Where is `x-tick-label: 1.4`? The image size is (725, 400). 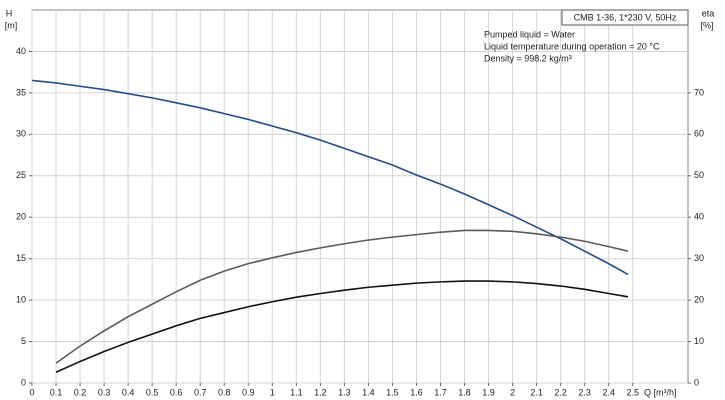
x-tick-label: 1.4 is located at coordinates (368, 392).